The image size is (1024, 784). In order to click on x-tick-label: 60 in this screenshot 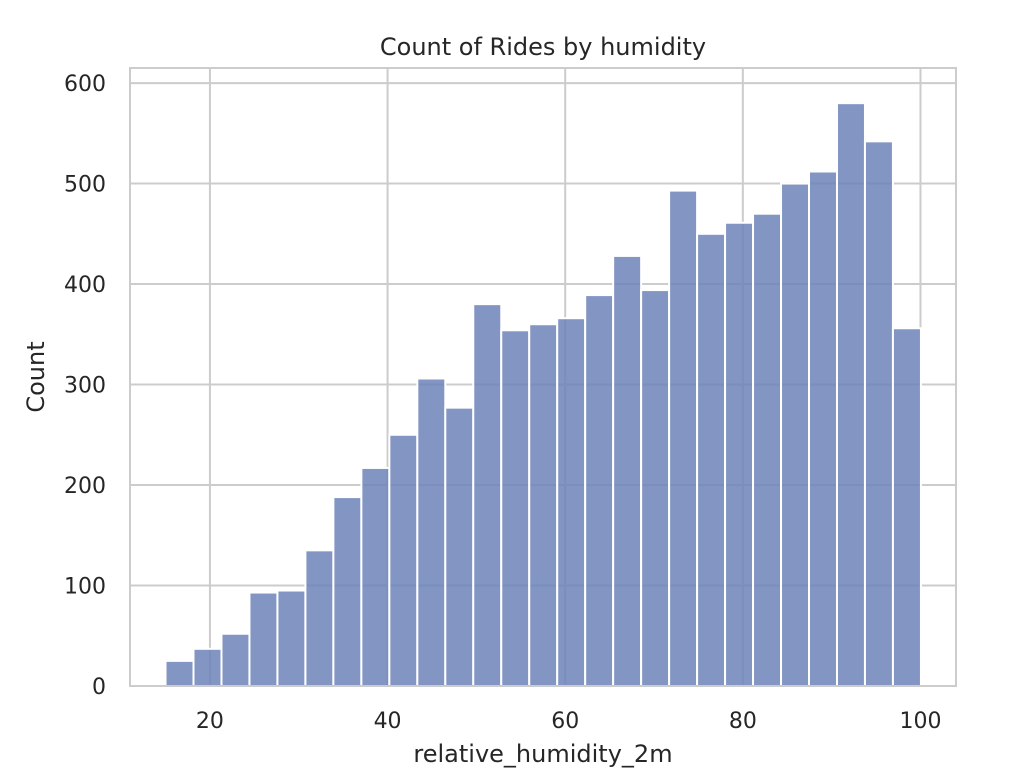, I will do `click(565, 721)`.